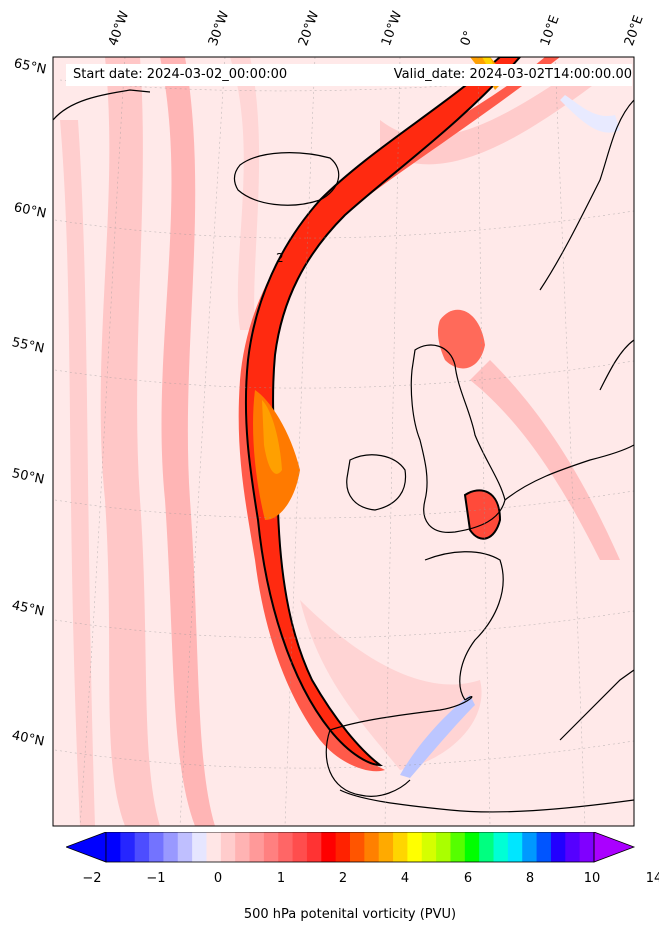 Image resolution: width=659 pixels, height=936 pixels. I want to click on coast-norway, so click(586, 195).